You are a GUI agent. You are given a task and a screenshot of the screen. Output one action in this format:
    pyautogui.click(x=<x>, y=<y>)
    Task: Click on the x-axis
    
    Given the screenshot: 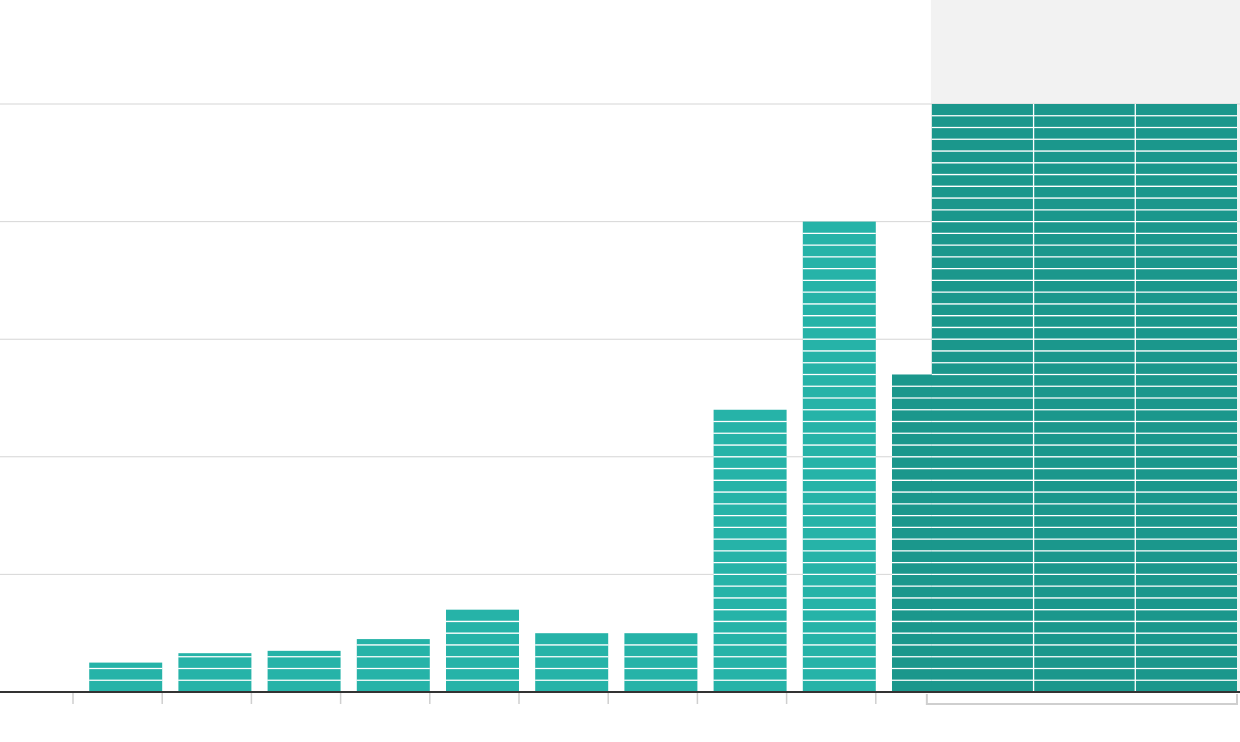 What is the action you would take?
    pyautogui.click(x=620, y=698)
    